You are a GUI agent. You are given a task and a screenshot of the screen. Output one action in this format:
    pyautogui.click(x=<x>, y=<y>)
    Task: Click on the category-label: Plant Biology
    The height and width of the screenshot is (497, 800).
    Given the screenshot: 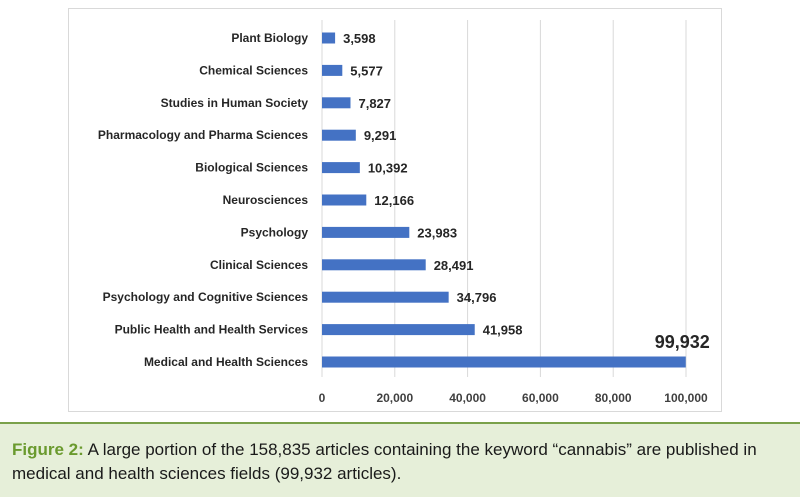 What is the action you would take?
    pyautogui.click(x=269, y=38)
    